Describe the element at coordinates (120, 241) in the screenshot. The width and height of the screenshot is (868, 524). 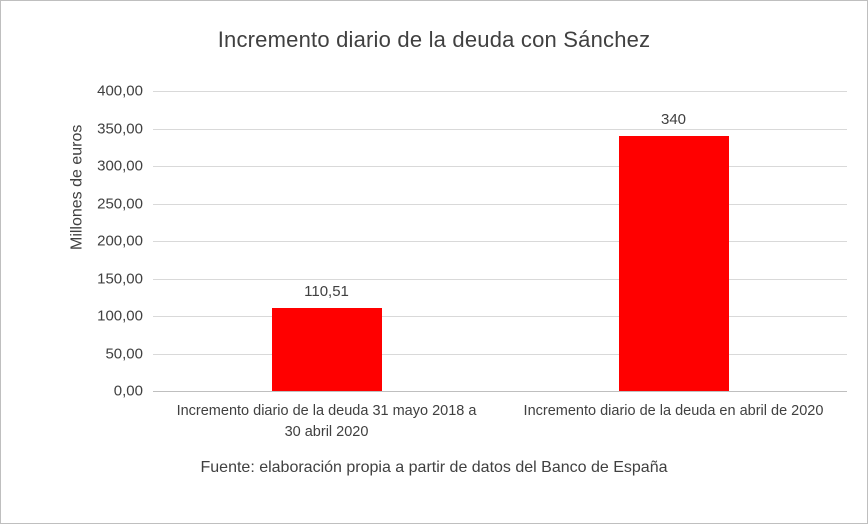
I see `y-tick-label: 200,00` at that location.